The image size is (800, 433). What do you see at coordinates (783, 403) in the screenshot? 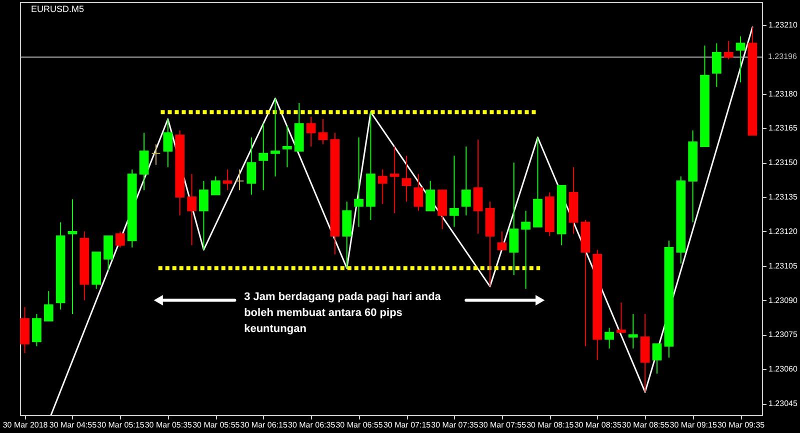
I see `y-tick-label: 1.23045` at bounding box center [783, 403].